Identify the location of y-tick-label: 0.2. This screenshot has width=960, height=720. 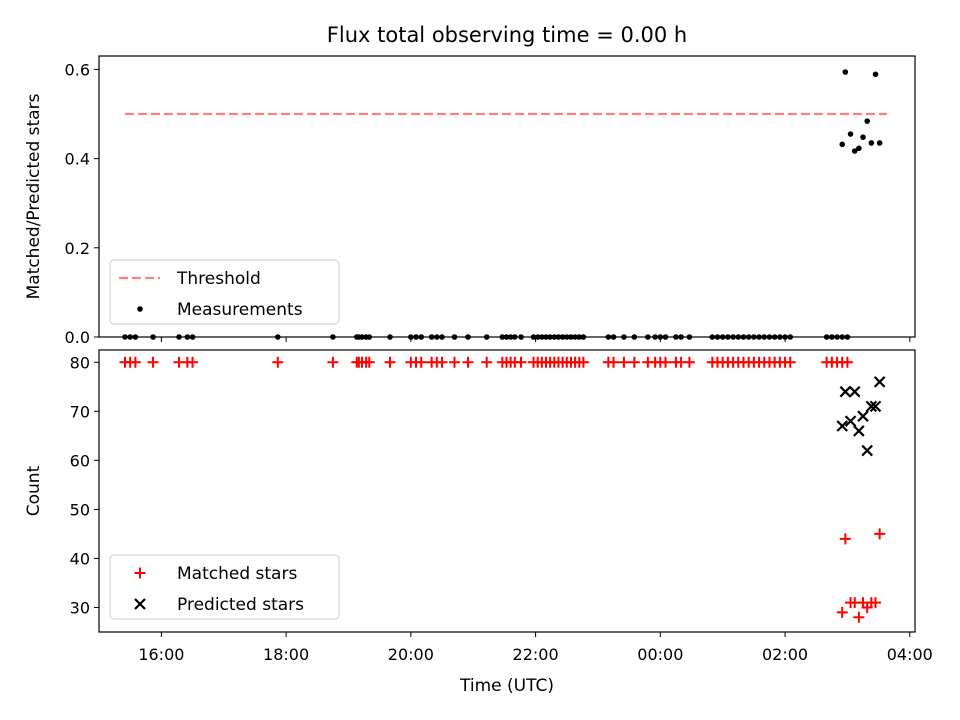
(77, 248).